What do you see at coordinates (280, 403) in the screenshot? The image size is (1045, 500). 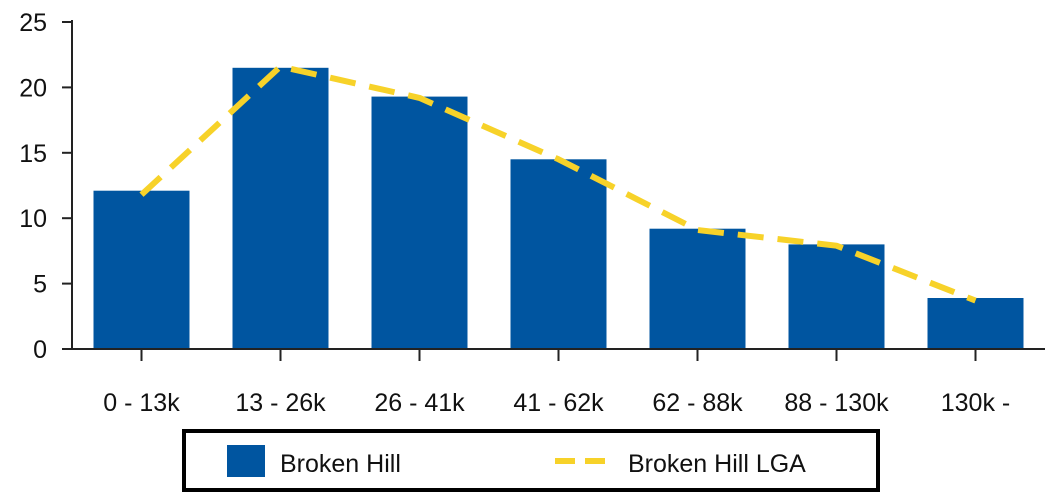 I see `x-tick-label-1: 13 - 26k` at bounding box center [280, 403].